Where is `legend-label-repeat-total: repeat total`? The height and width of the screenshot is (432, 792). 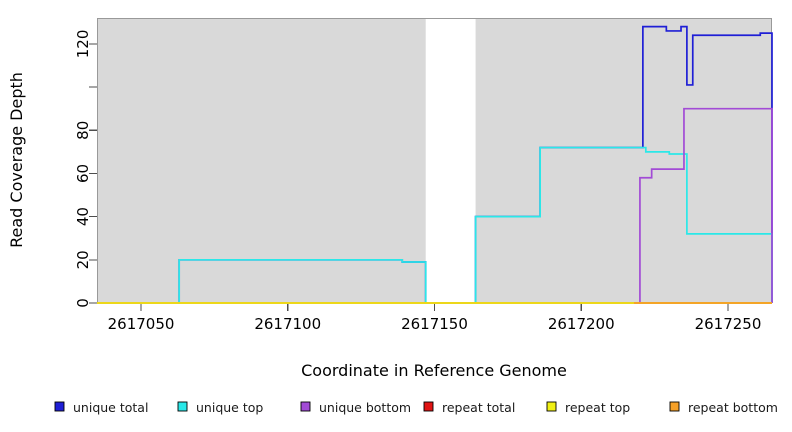 legend-label-repeat-total: repeat total is located at coordinates (478, 407).